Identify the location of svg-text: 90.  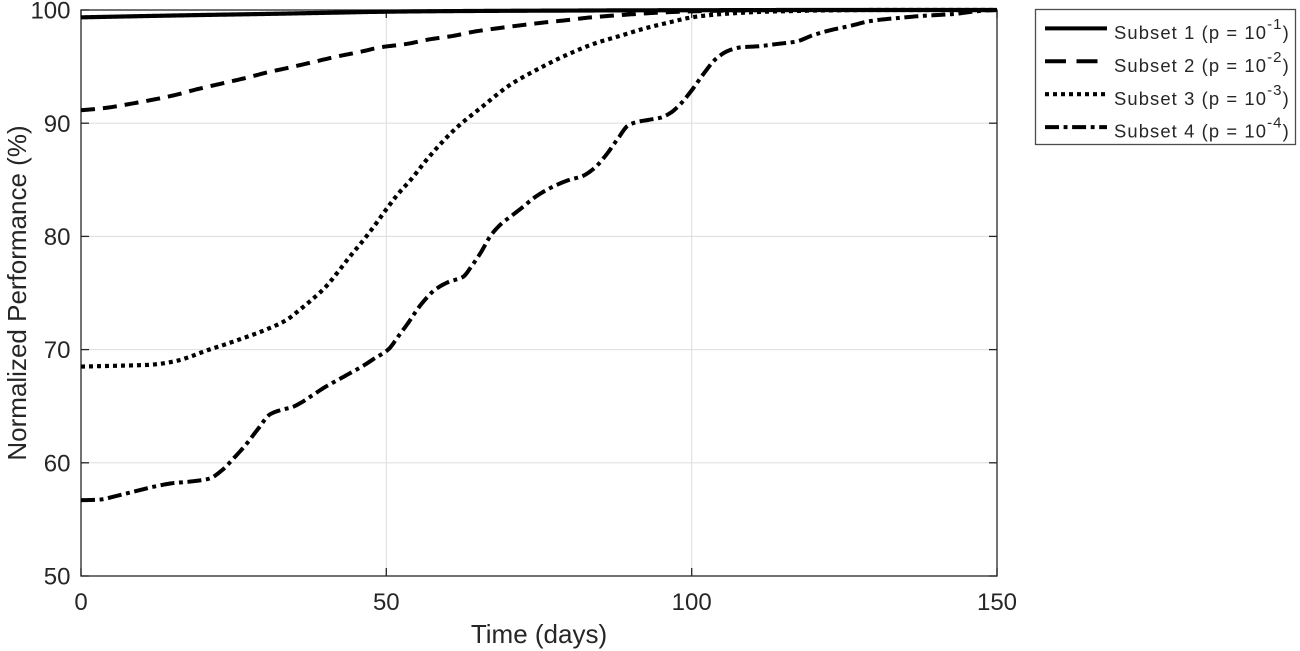
(57, 124).